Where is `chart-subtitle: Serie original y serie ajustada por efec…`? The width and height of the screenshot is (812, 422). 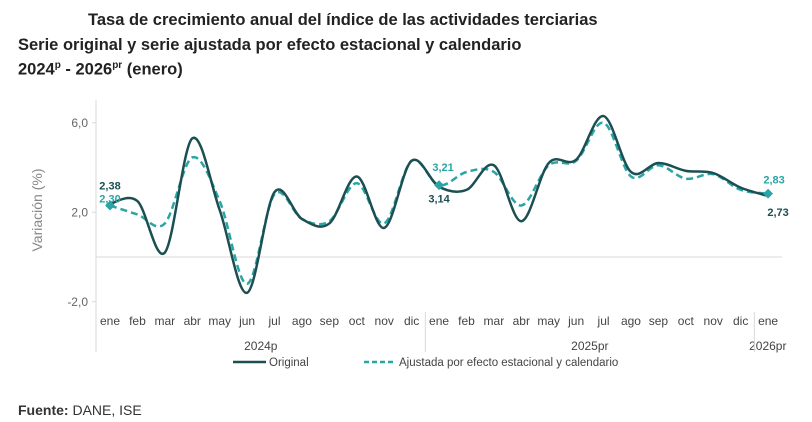 chart-subtitle: Serie original y serie ajustada por efec… is located at coordinates (270, 45).